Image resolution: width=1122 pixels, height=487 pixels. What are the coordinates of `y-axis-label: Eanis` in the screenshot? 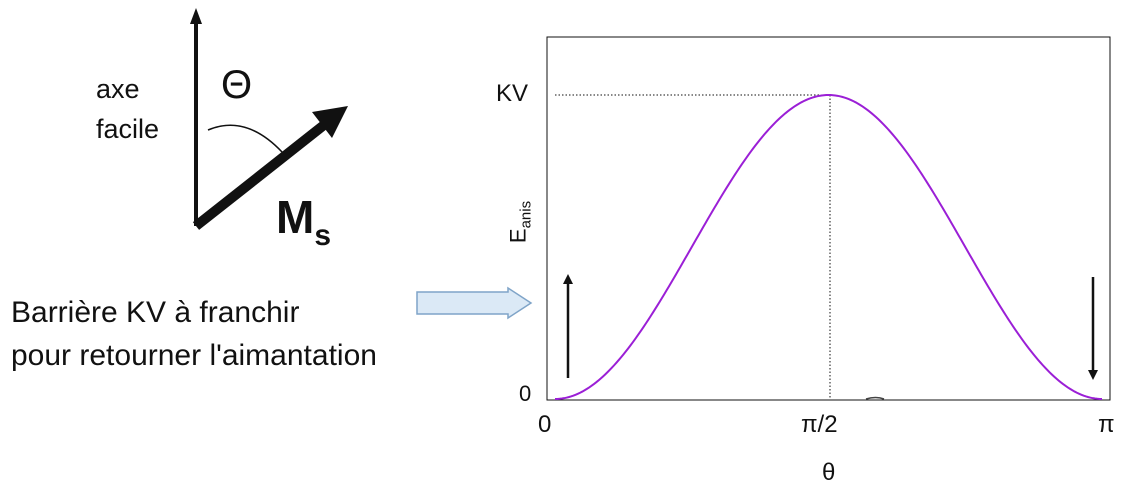 It's located at (519, 222).